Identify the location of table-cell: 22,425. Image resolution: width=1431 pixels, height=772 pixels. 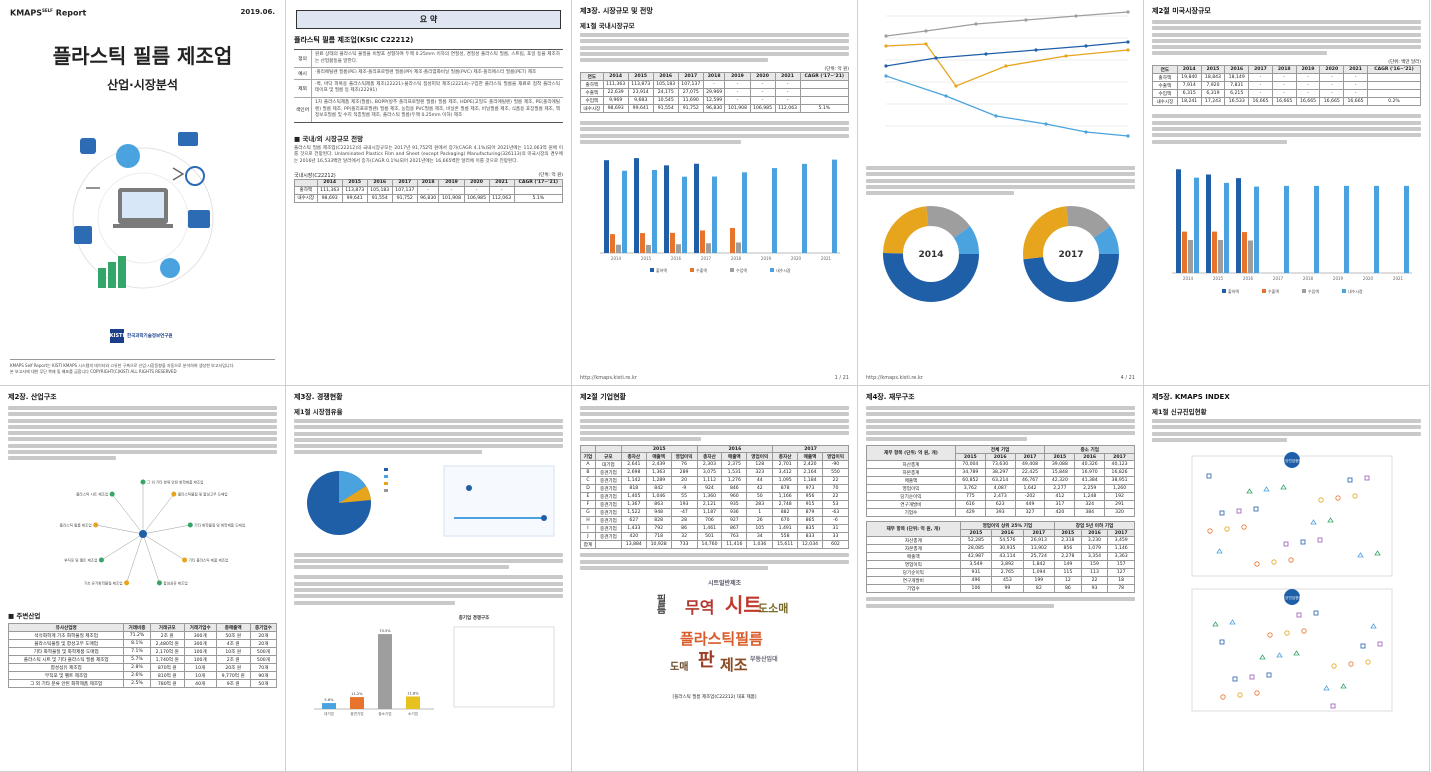
(1030, 473).